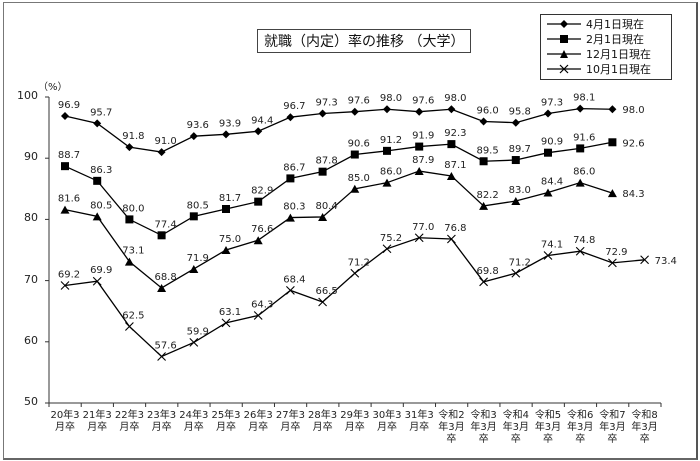 This screenshot has width=700, height=461. I want to click on x-tick-label: 24年3 月卒, so click(194, 421).